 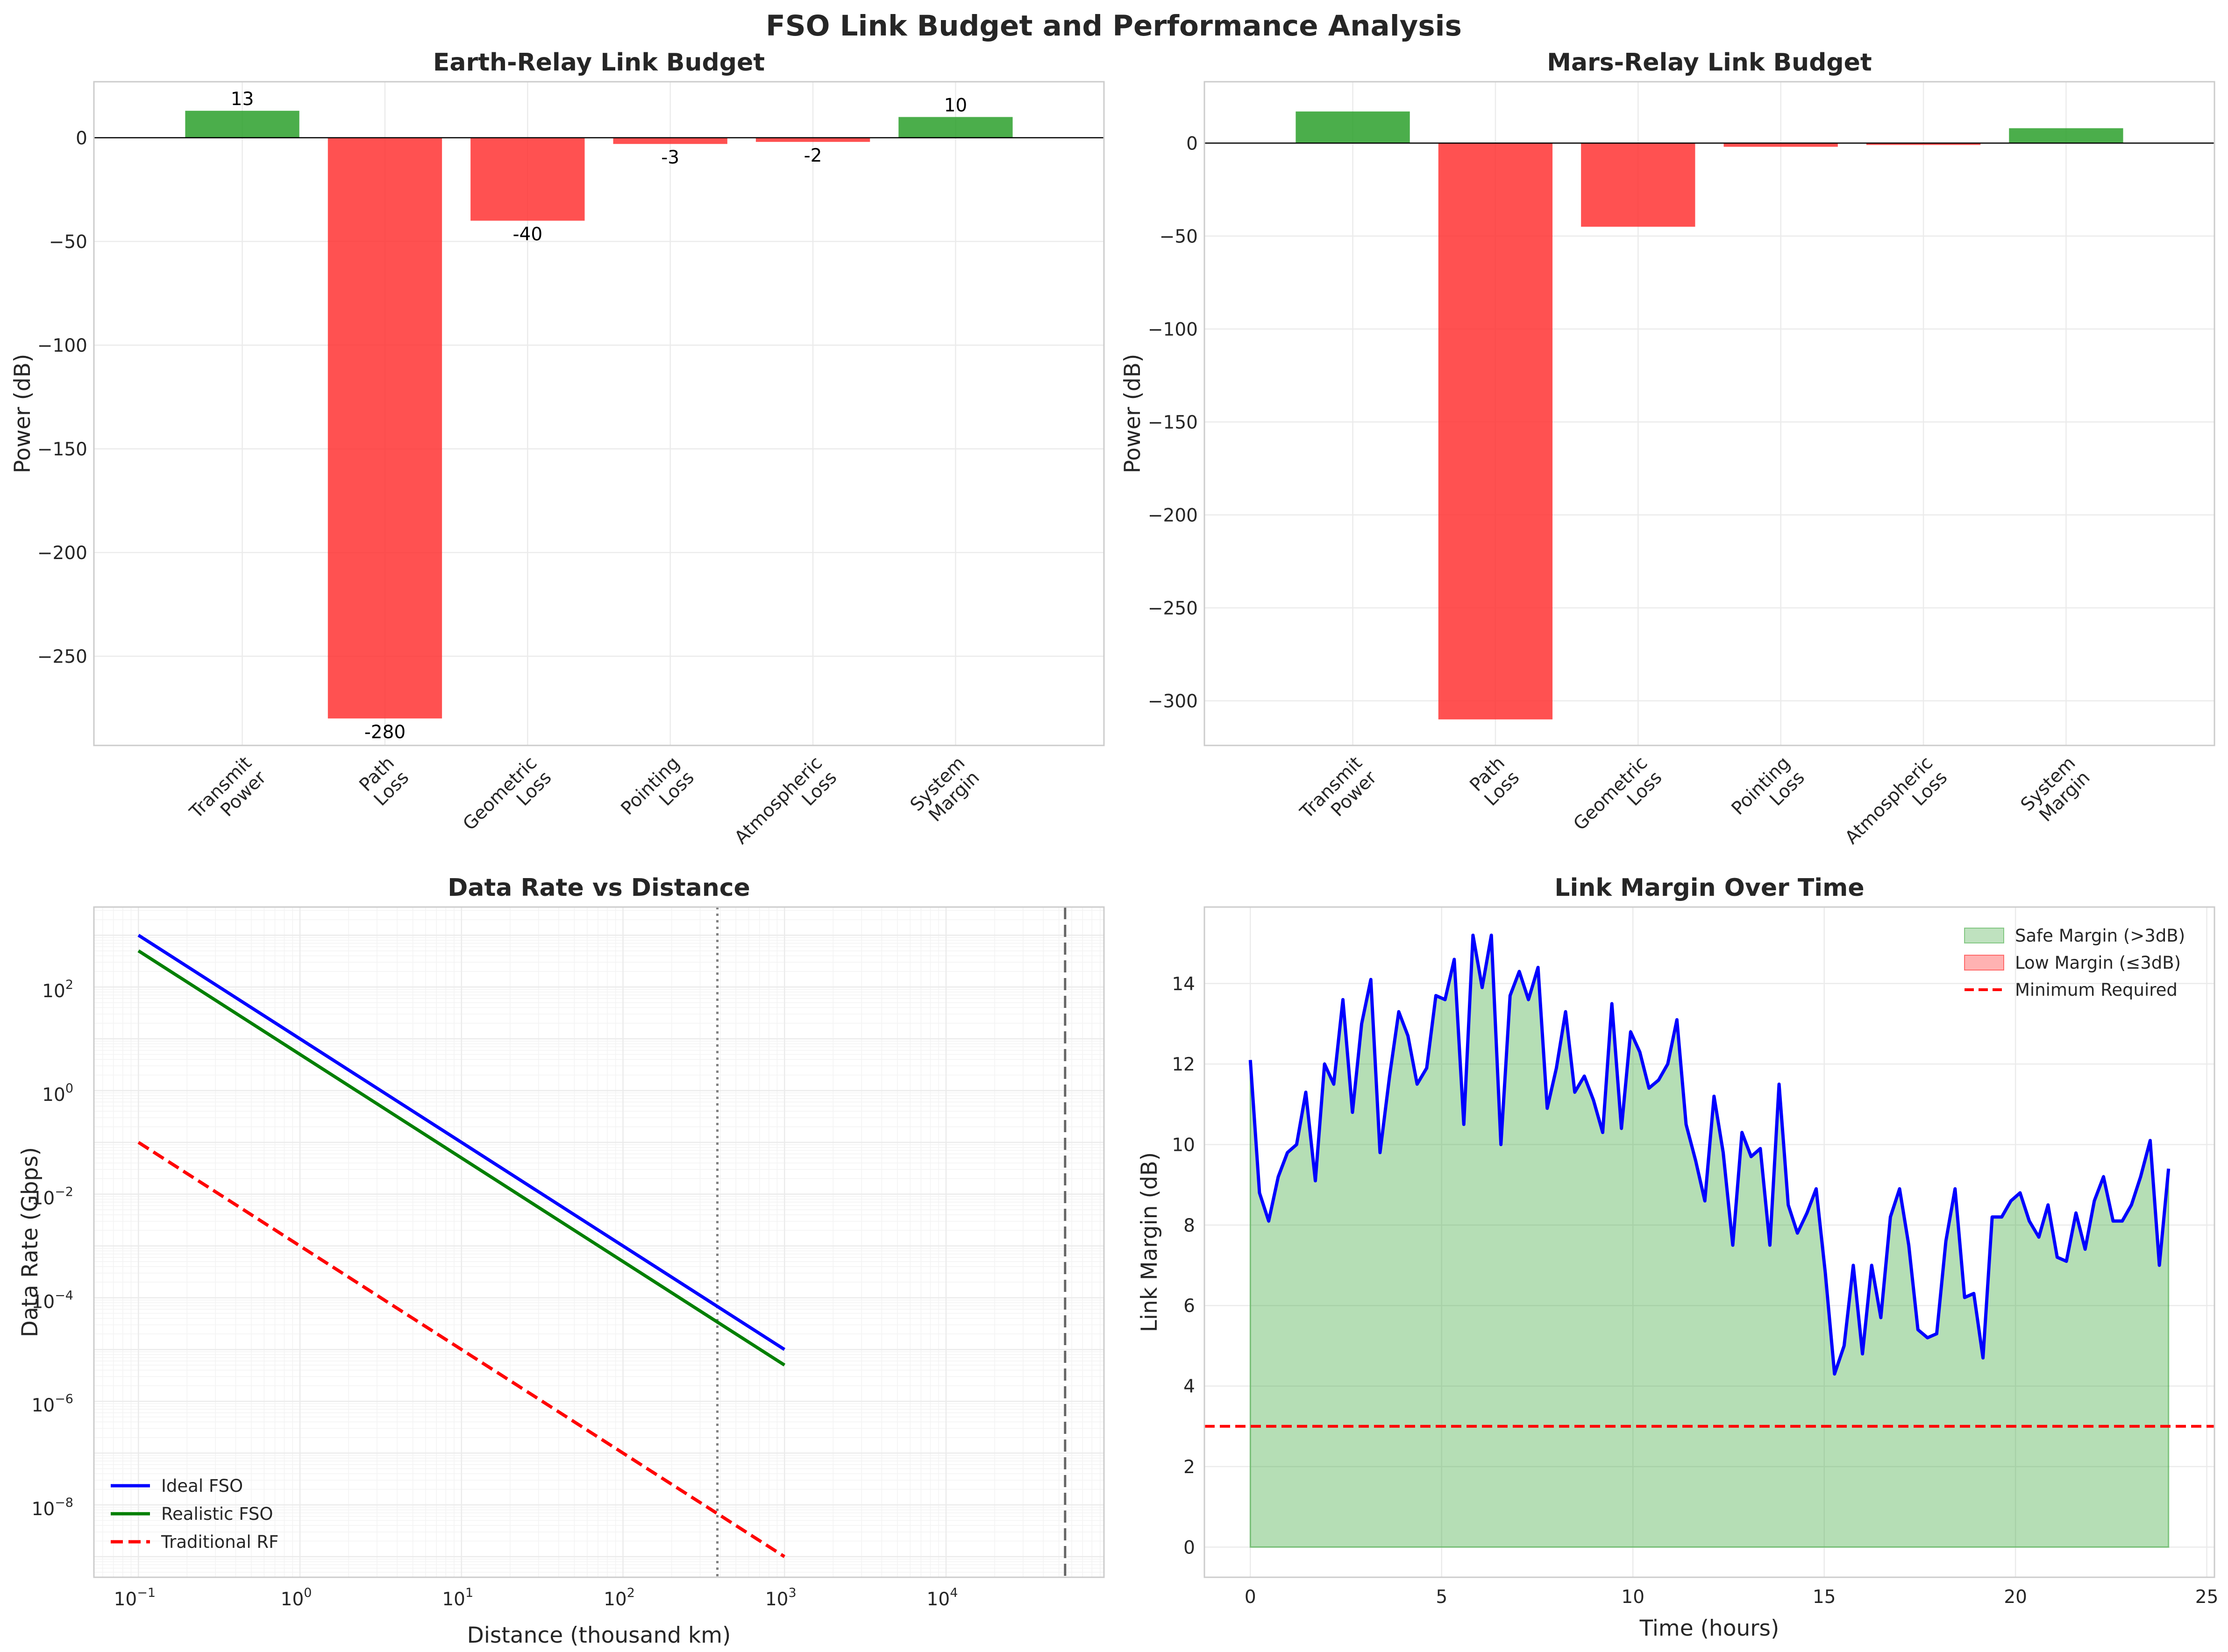 I want to click on y-tick-label: 10, so click(x=1183, y=1145).